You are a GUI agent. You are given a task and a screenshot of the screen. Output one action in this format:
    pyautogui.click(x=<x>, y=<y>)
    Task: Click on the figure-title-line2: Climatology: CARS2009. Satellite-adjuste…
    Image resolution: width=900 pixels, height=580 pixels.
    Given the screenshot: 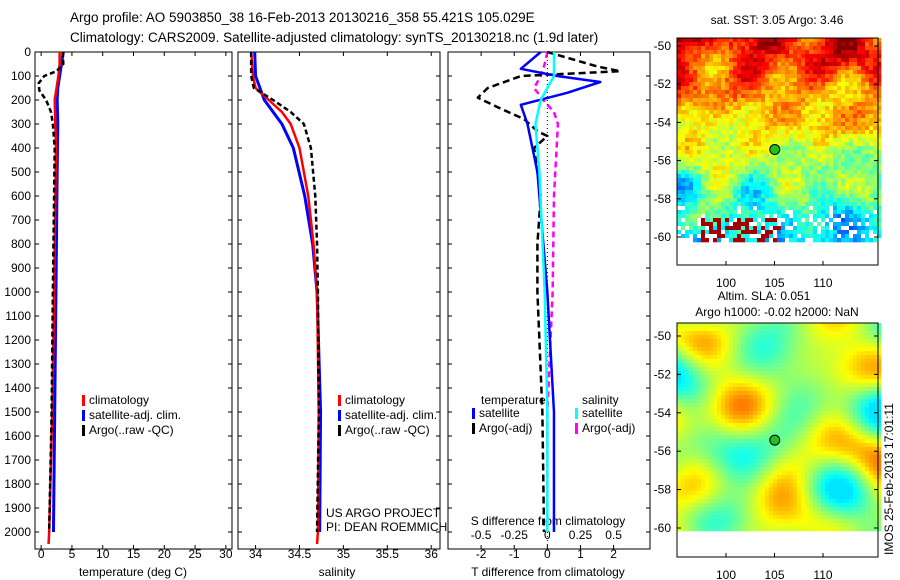 What is the action you would take?
    pyautogui.click(x=334, y=37)
    